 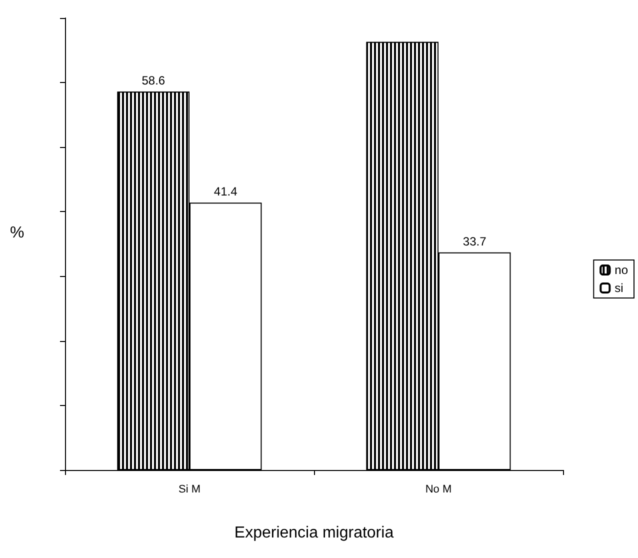 What do you see at coordinates (621, 270) in the screenshot?
I see `legend-label: no` at bounding box center [621, 270].